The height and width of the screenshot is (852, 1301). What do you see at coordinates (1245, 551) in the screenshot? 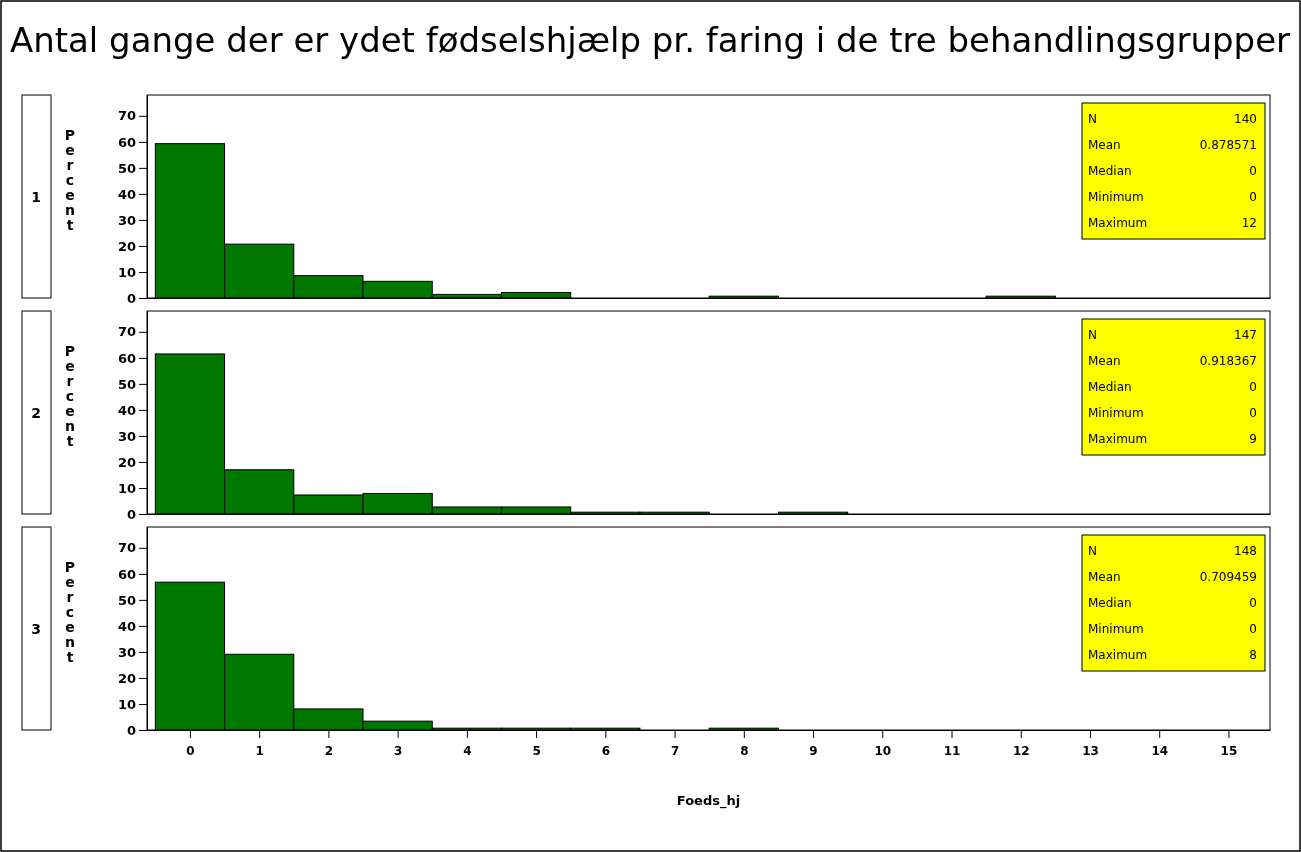
I see `annotation: 148` at bounding box center [1245, 551].